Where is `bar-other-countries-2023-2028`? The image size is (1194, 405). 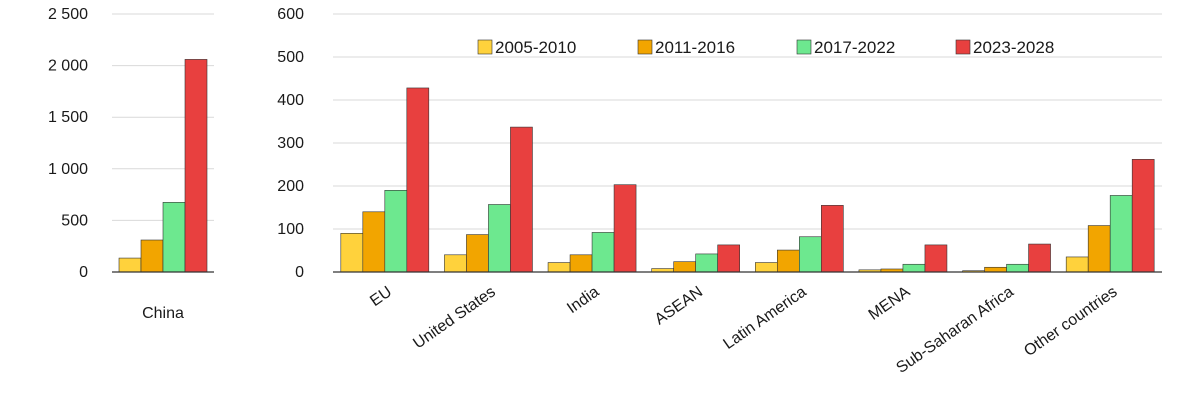 bar-other-countries-2023-2028 is located at coordinates (1143, 216).